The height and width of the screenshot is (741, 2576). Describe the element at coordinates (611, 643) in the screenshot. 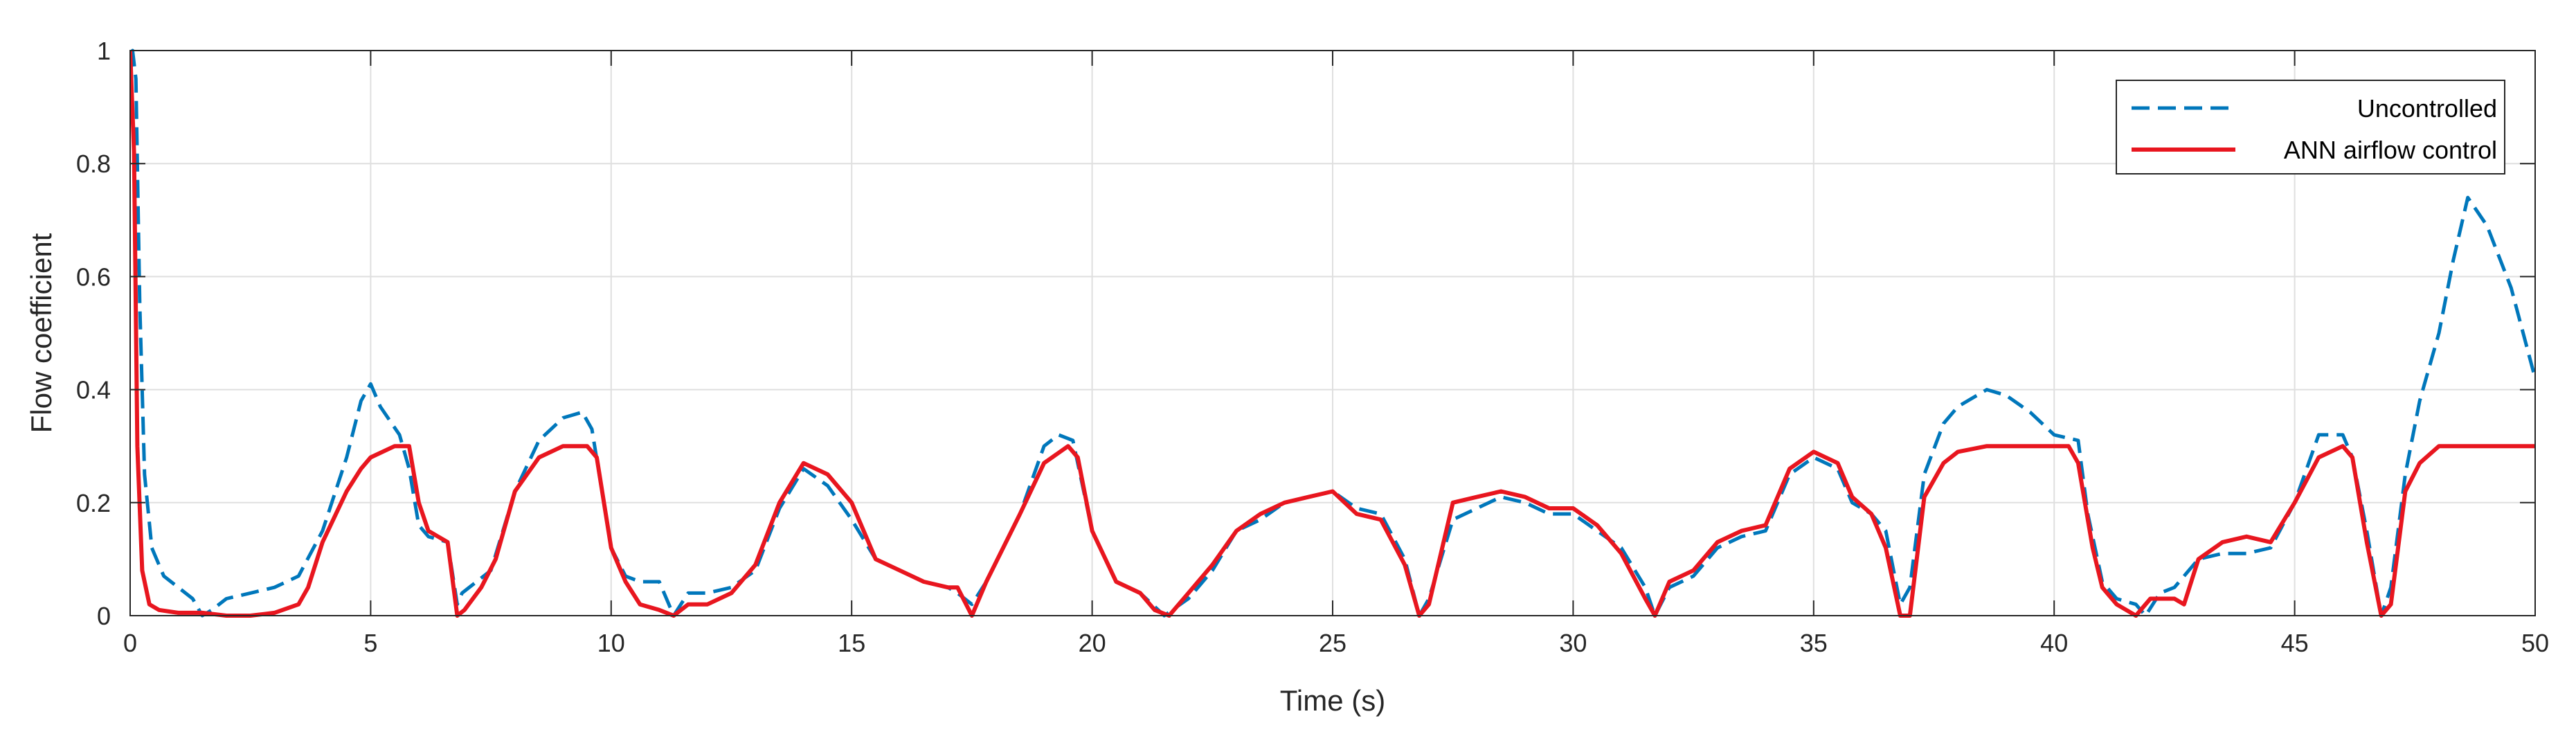

I see `x-tick-label: 10` at that location.